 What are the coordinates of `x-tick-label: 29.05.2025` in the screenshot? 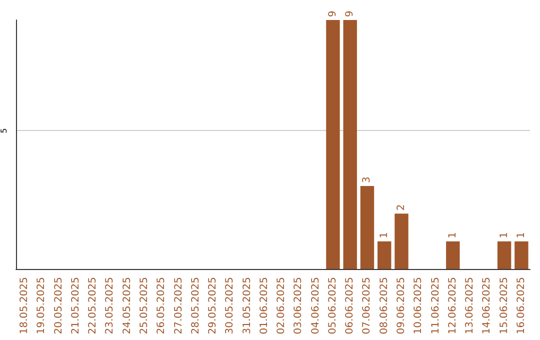 It's located at (213, 305).